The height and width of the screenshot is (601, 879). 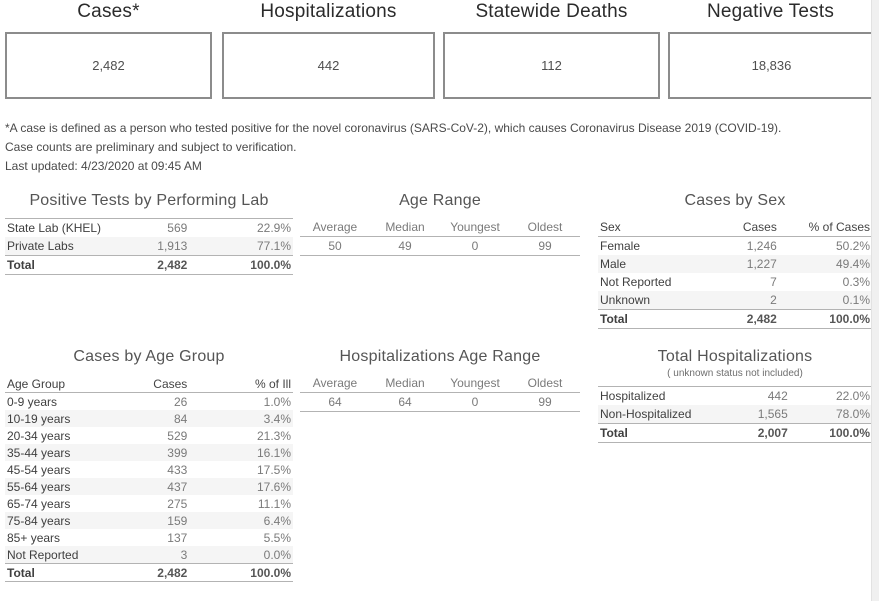 I want to click on age-group-cases: 529, so click(x=177, y=435).